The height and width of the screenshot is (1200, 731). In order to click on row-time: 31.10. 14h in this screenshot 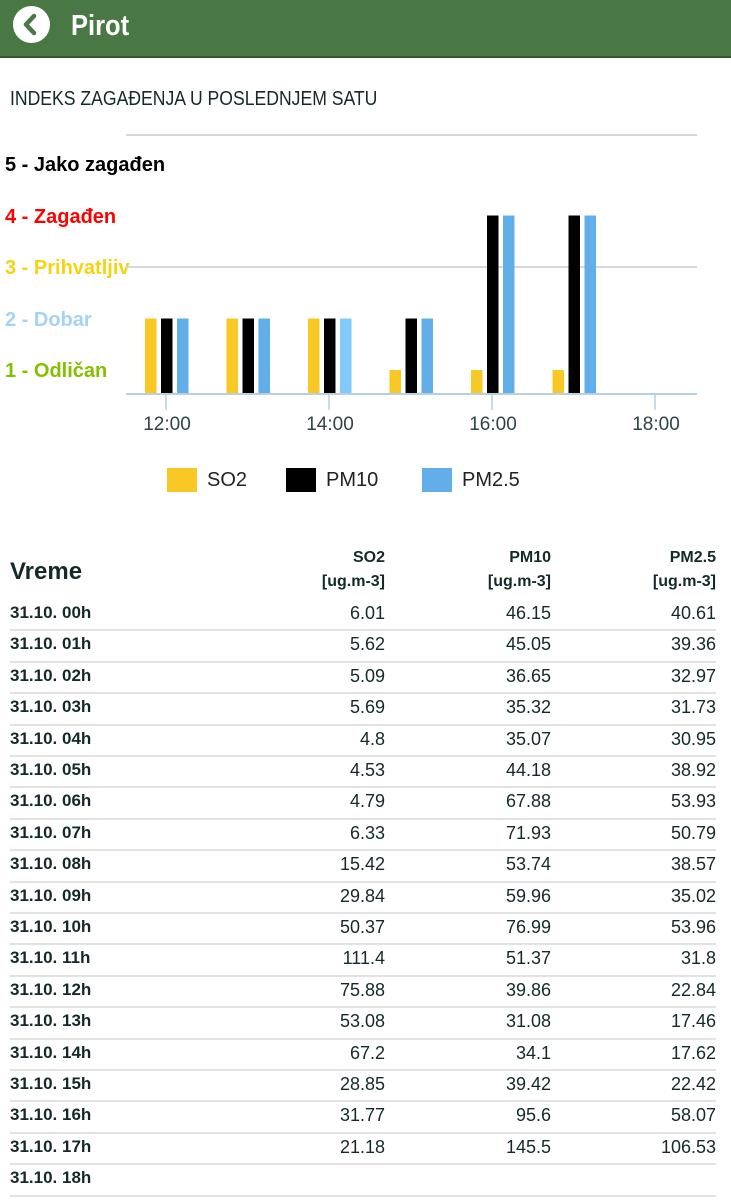, I will do `click(51, 1052)`.